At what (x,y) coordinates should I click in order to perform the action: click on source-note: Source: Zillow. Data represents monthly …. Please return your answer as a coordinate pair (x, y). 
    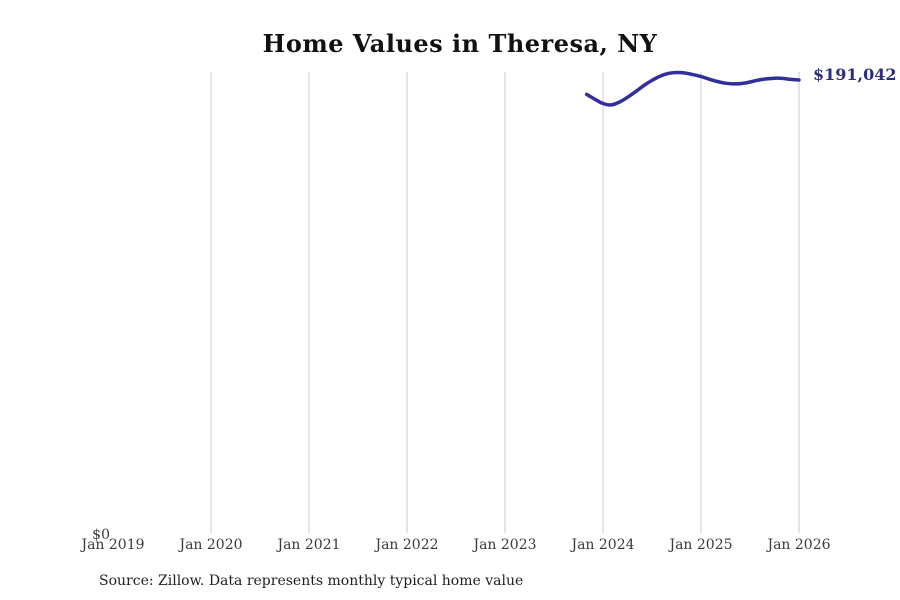
    Looking at the image, I should click on (311, 581).